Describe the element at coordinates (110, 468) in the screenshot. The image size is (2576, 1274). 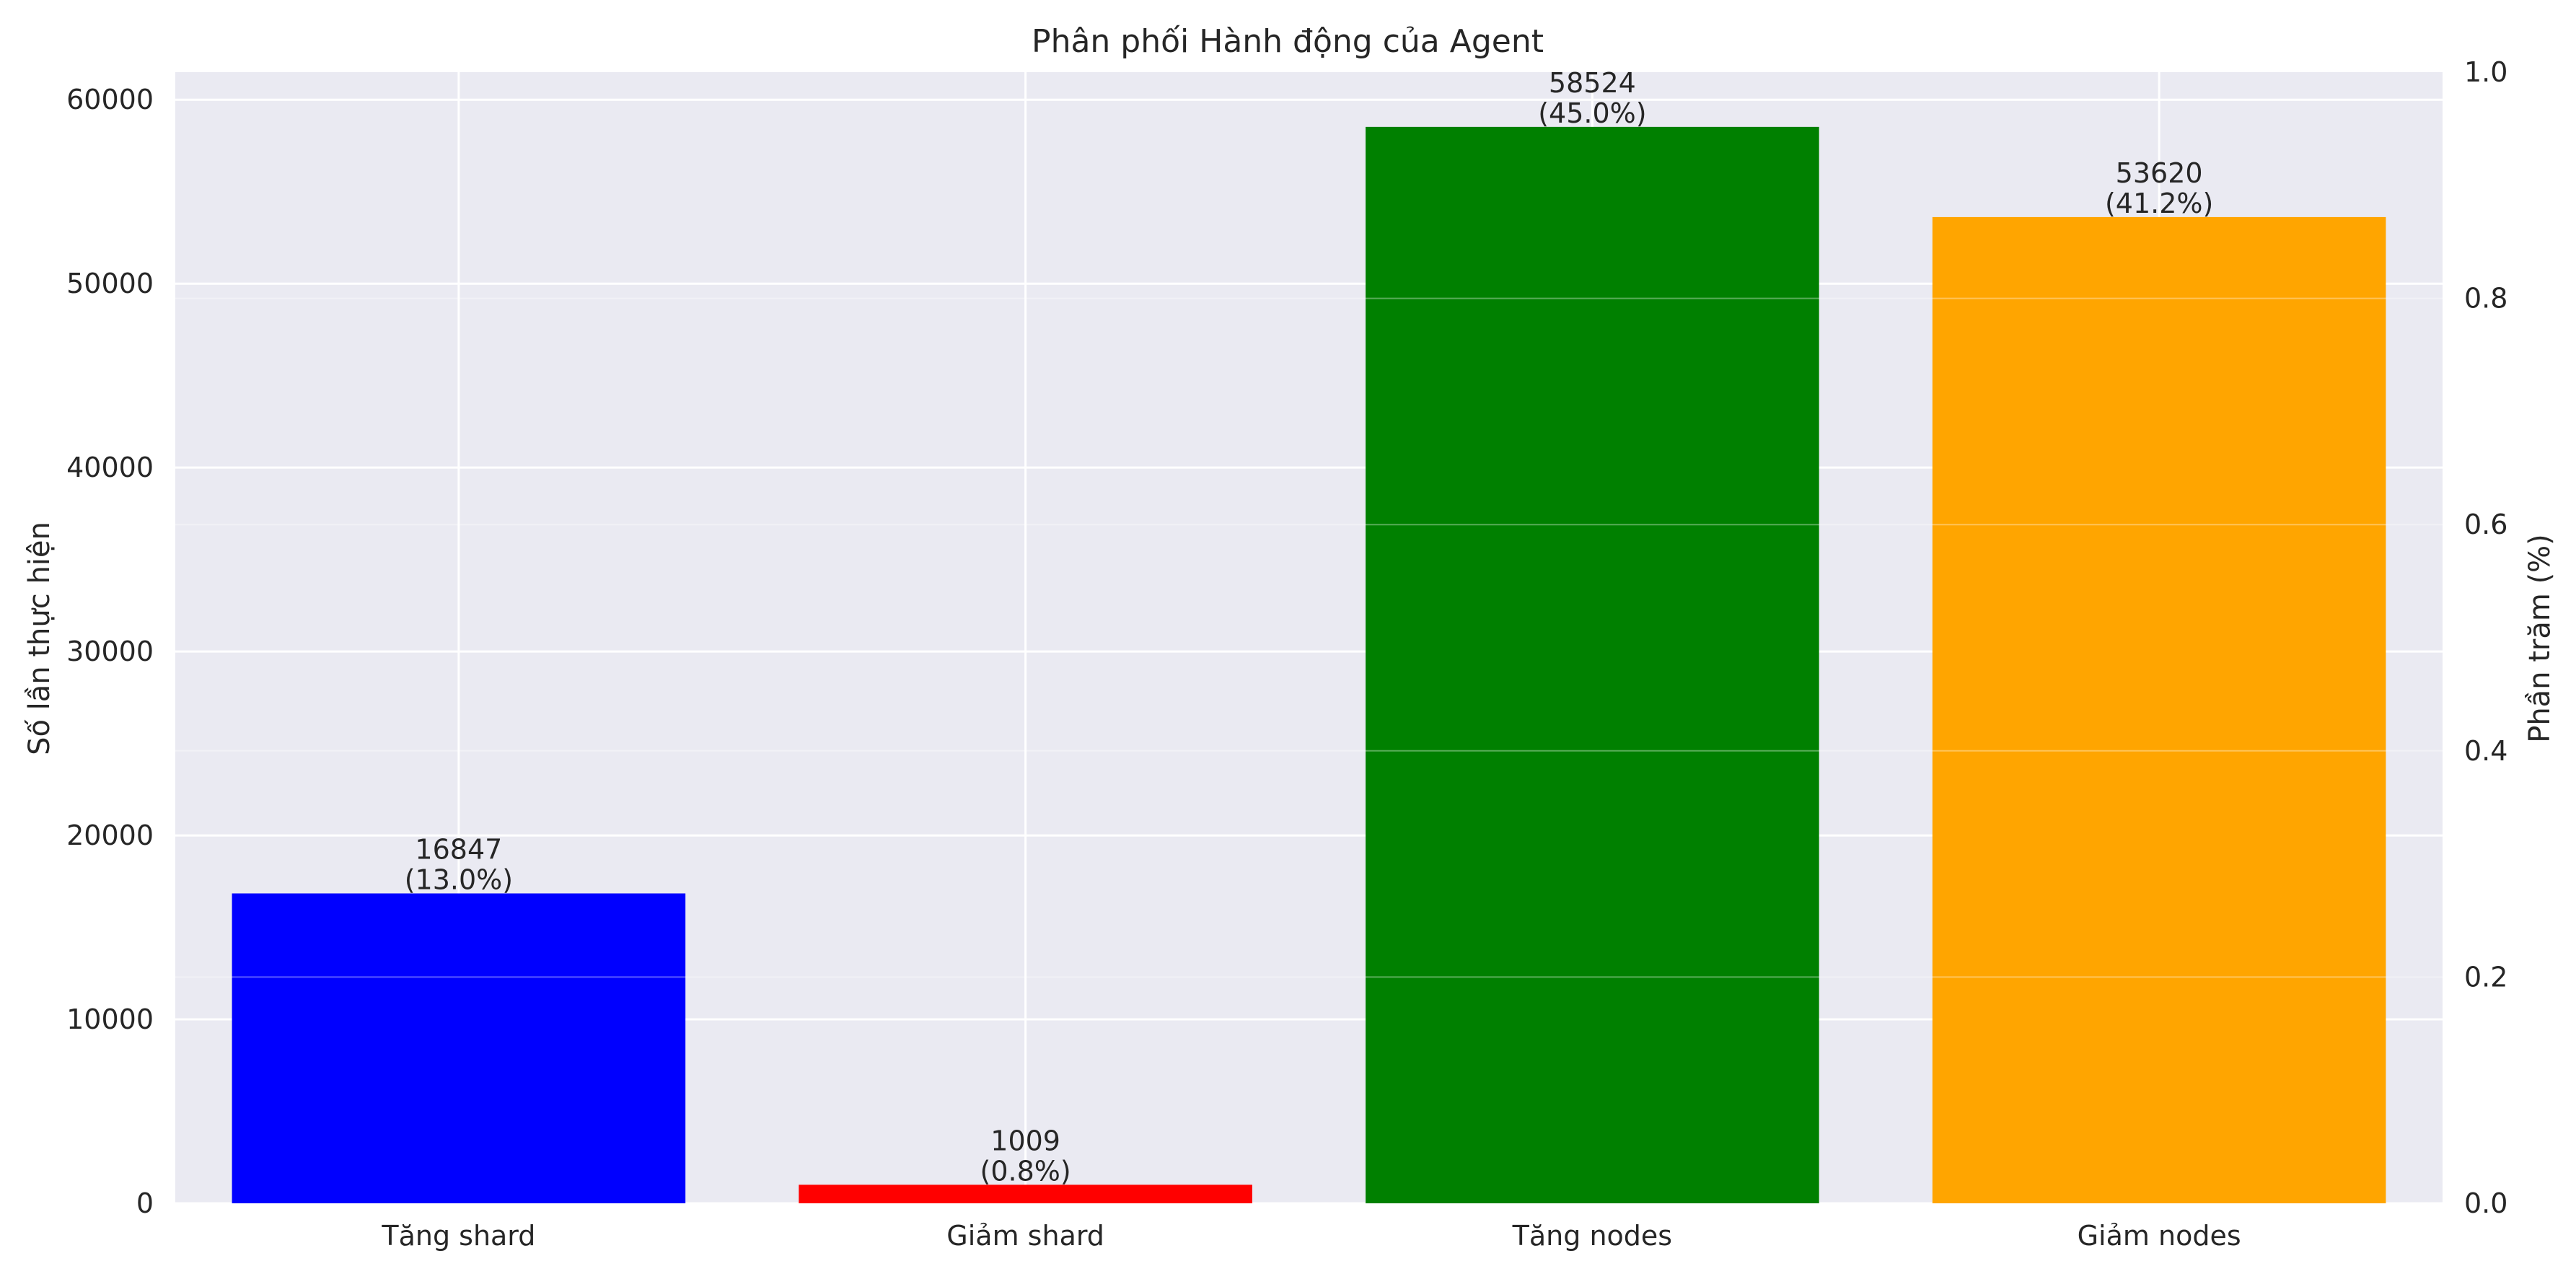
I see `y-tick-label: 40000` at that location.